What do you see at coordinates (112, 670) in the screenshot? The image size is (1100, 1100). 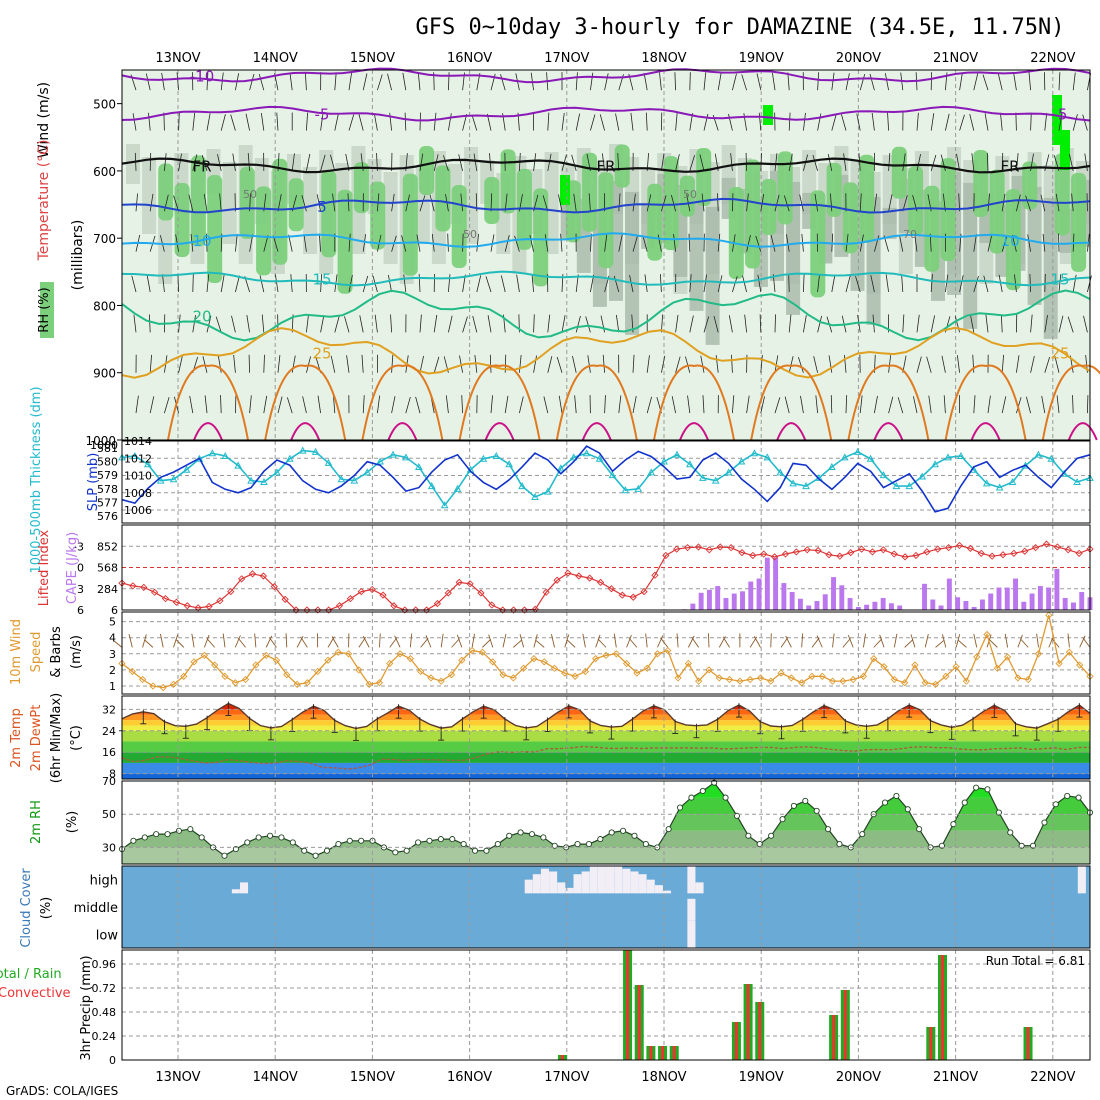 I see `wind10m-tick-label: 2` at bounding box center [112, 670].